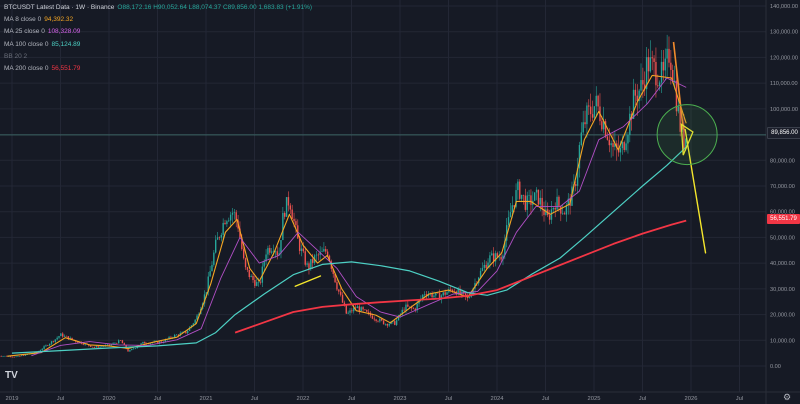 This screenshot has width=800, height=404. What do you see at coordinates (400, 399) in the screenshot?
I see `x-tick-label: 2023` at bounding box center [400, 399].